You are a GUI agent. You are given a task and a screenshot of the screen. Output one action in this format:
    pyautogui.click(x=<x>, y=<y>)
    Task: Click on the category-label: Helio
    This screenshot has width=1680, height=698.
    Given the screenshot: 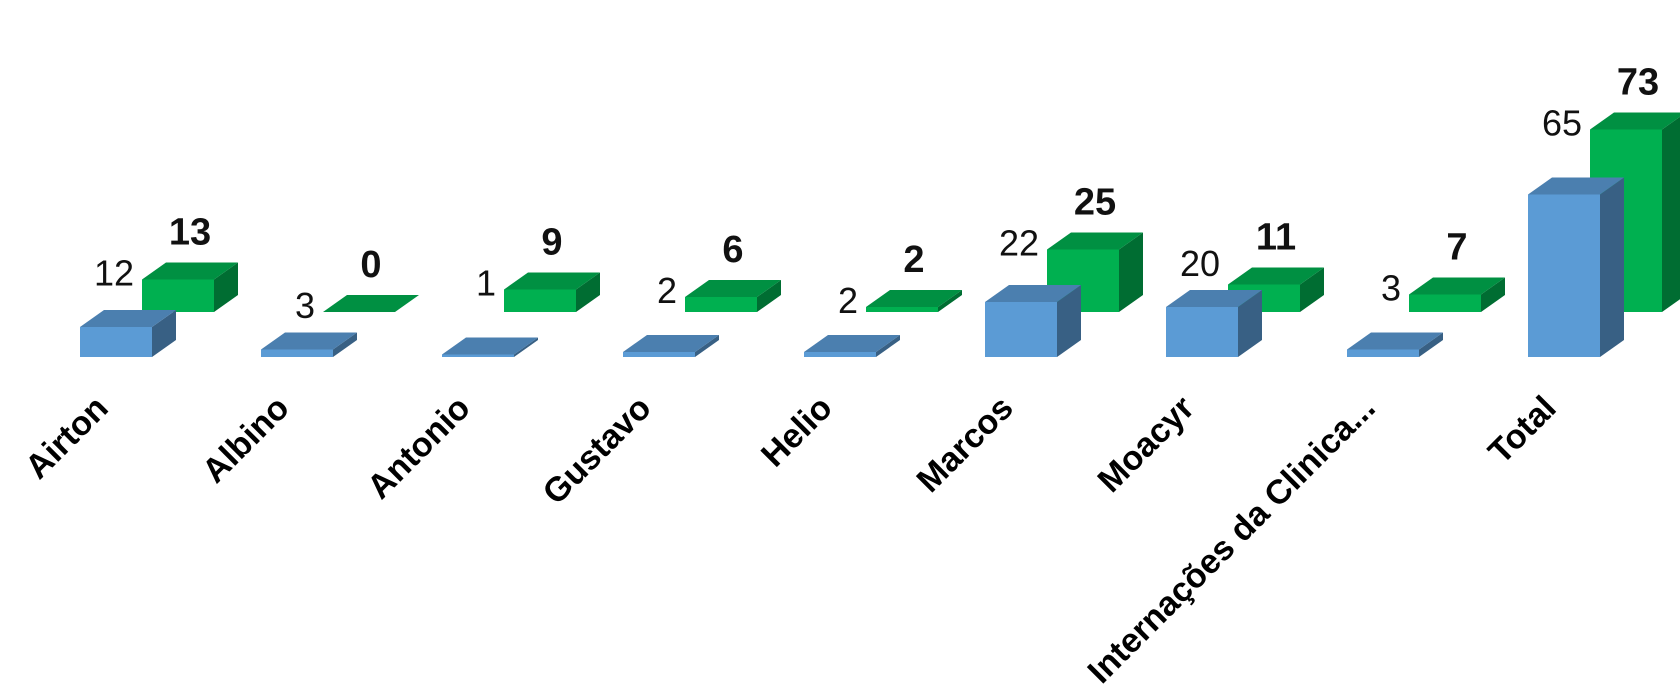 What is the action you would take?
    pyautogui.click(x=797, y=432)
    